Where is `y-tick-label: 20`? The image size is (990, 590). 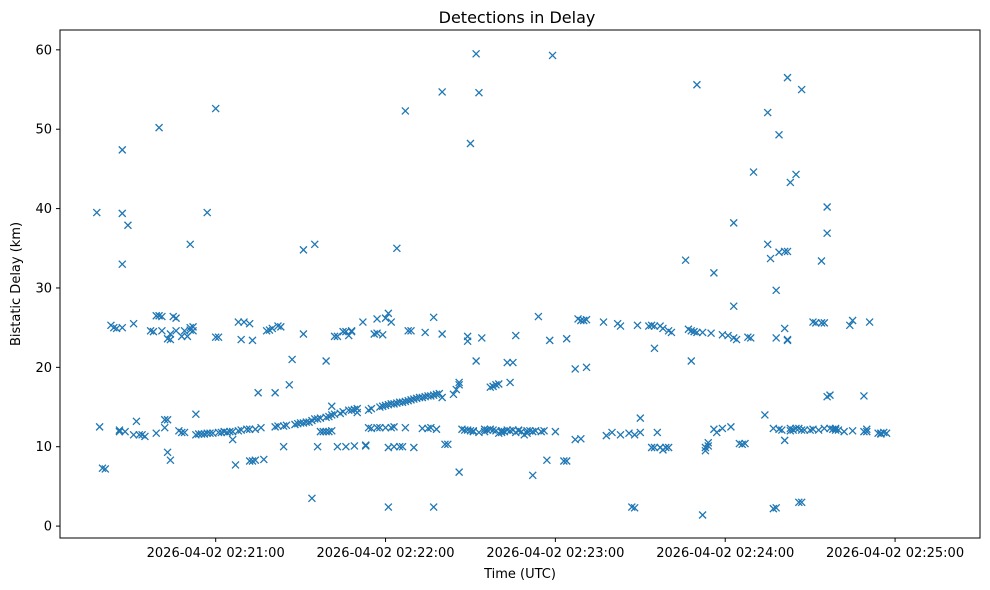 y-tick-label: 20 is located at coordinates (43, 368).